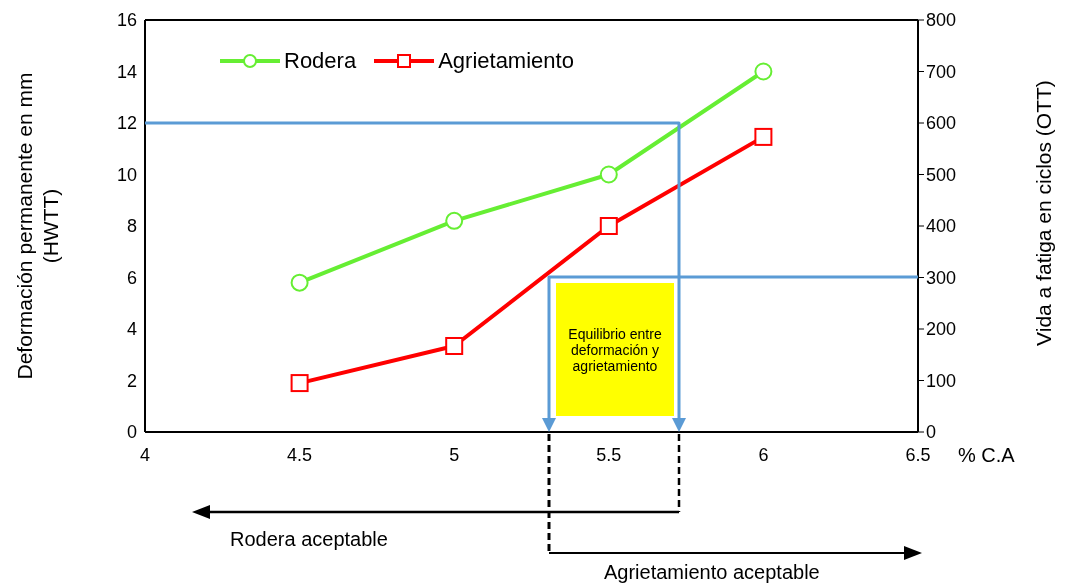 The height and width of the screenshot is (586, 1082). I want to click on y-tick-label: 0, so click(131, 432).